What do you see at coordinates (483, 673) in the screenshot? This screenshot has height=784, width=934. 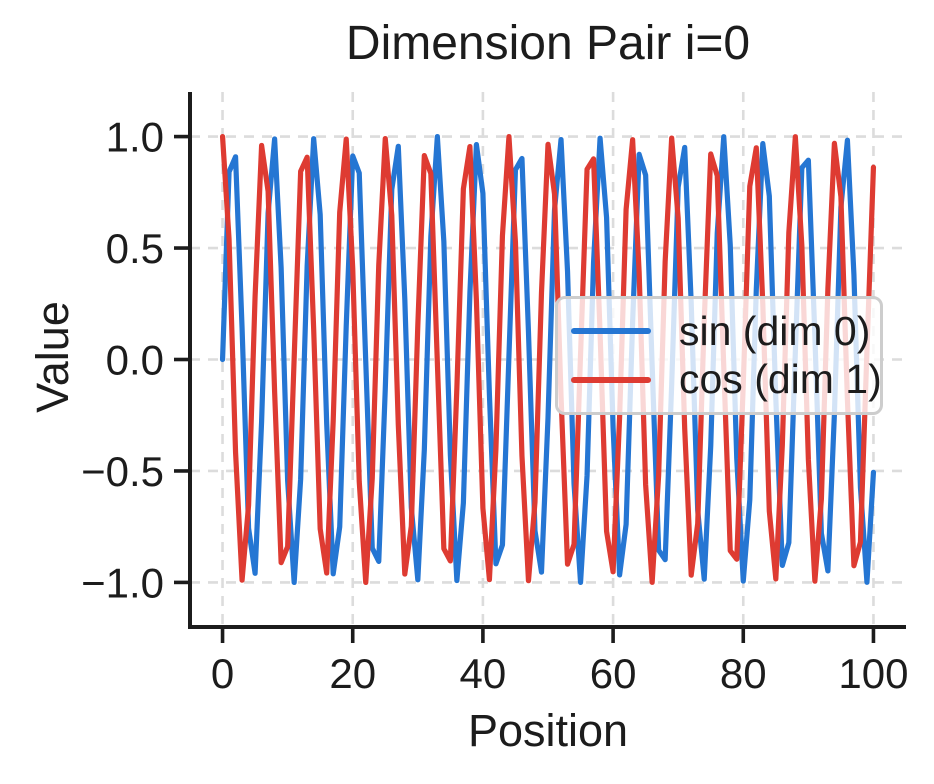 I see `x-tick-label: 40` at bounding box center [483, 673].